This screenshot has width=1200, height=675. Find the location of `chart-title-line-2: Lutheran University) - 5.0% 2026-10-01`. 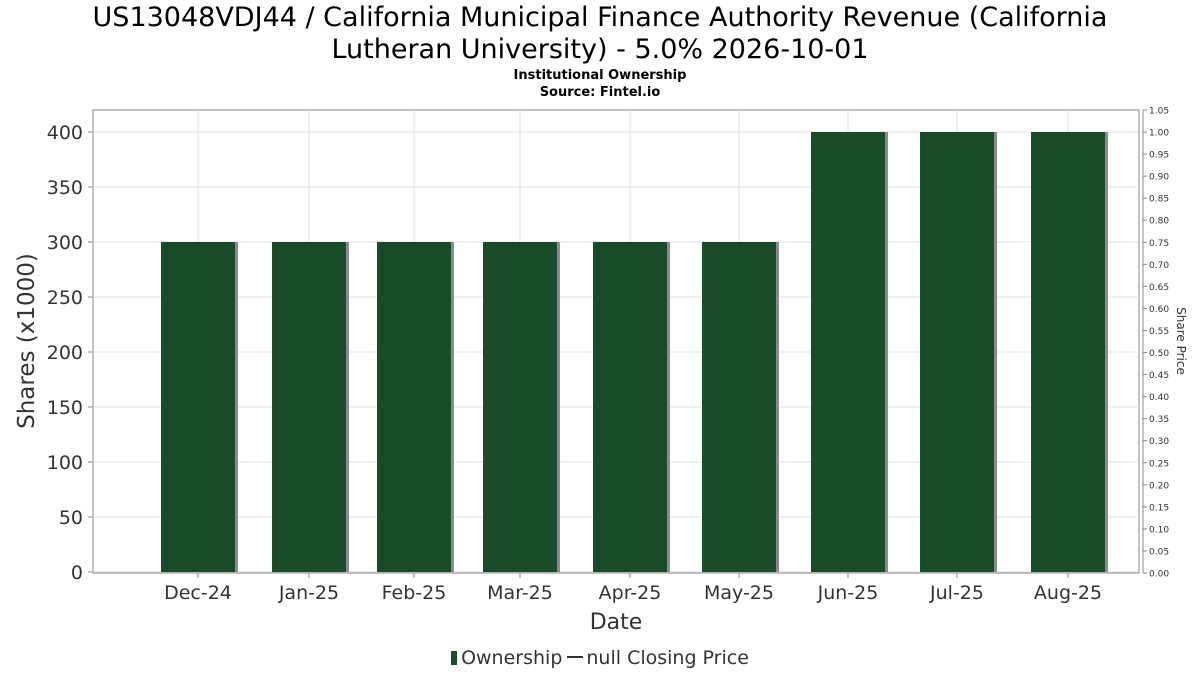

chart-title-line-2: Lutheran University) - 5.0% 2026-10-01 is located at coordinates (600, 49).